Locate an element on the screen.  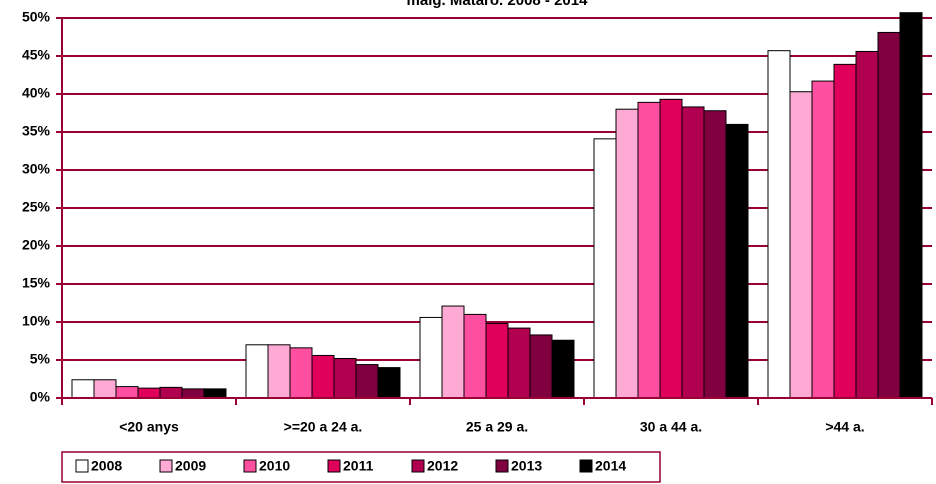
y-tick-label: 45% is located at coordinates (36, 55).